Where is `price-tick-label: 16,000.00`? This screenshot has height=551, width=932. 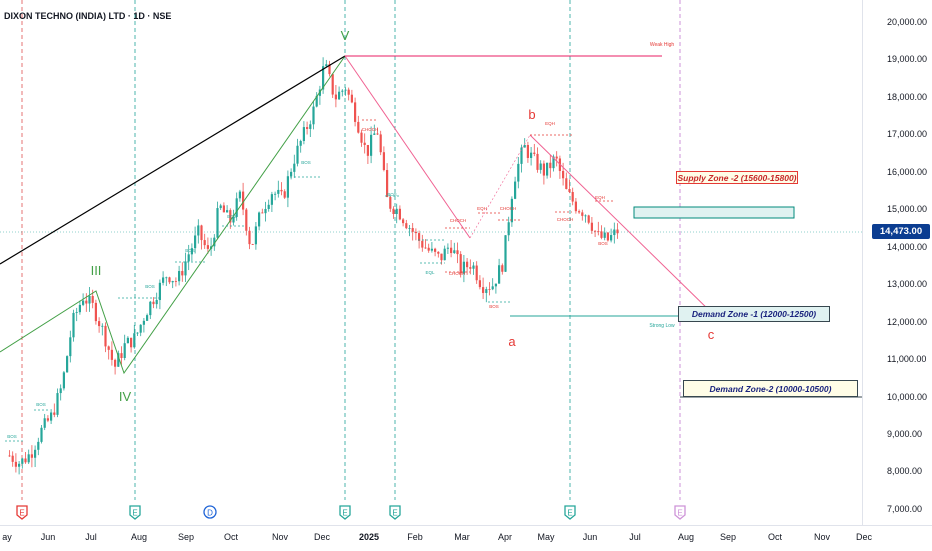 price-tick-label: 16,000.00 is located at coordinates (907, 171).